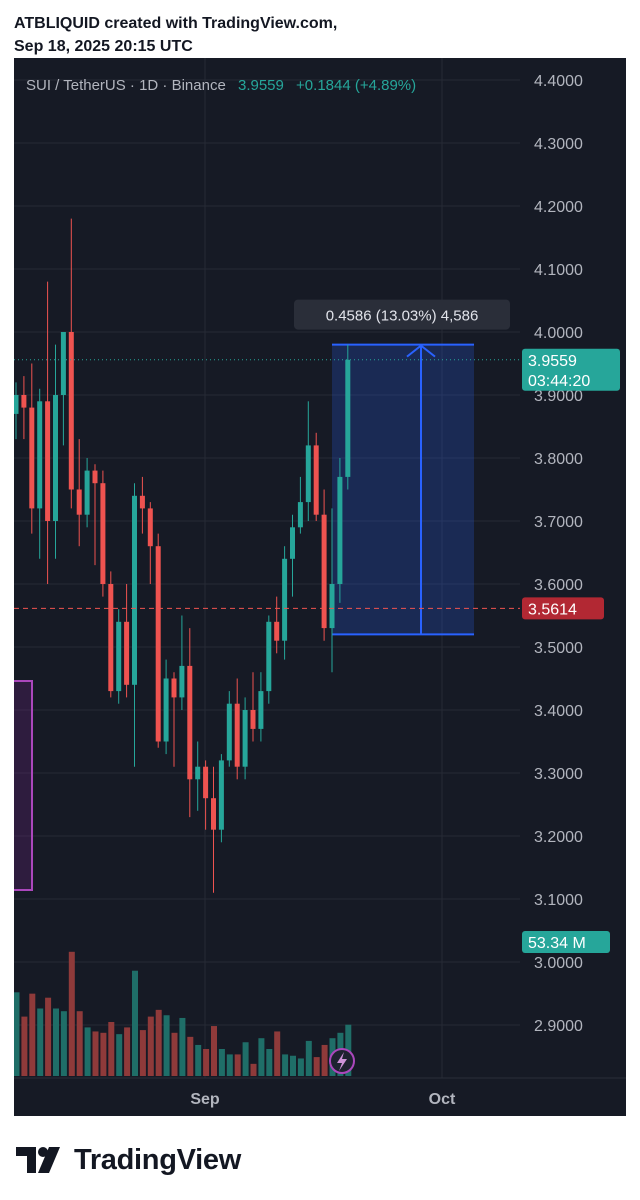  I want to click on measure-label-text: 0.4586 (13.03%) 4,586, so click(402, 316).